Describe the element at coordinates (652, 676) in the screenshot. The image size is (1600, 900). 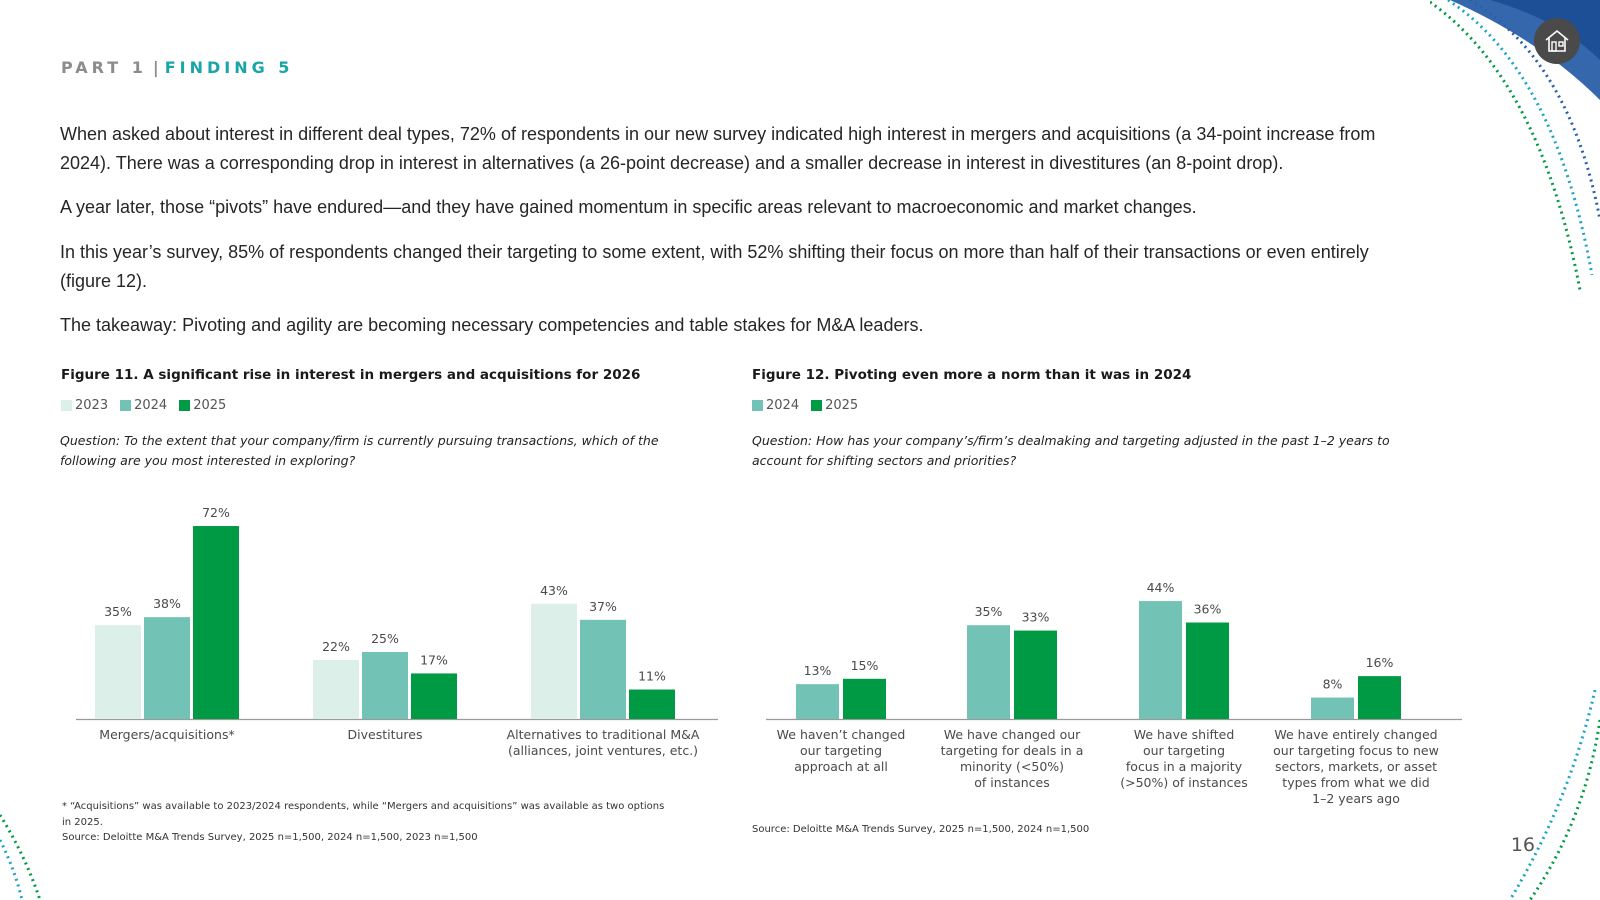
I see `data-label: 11%` at that location.